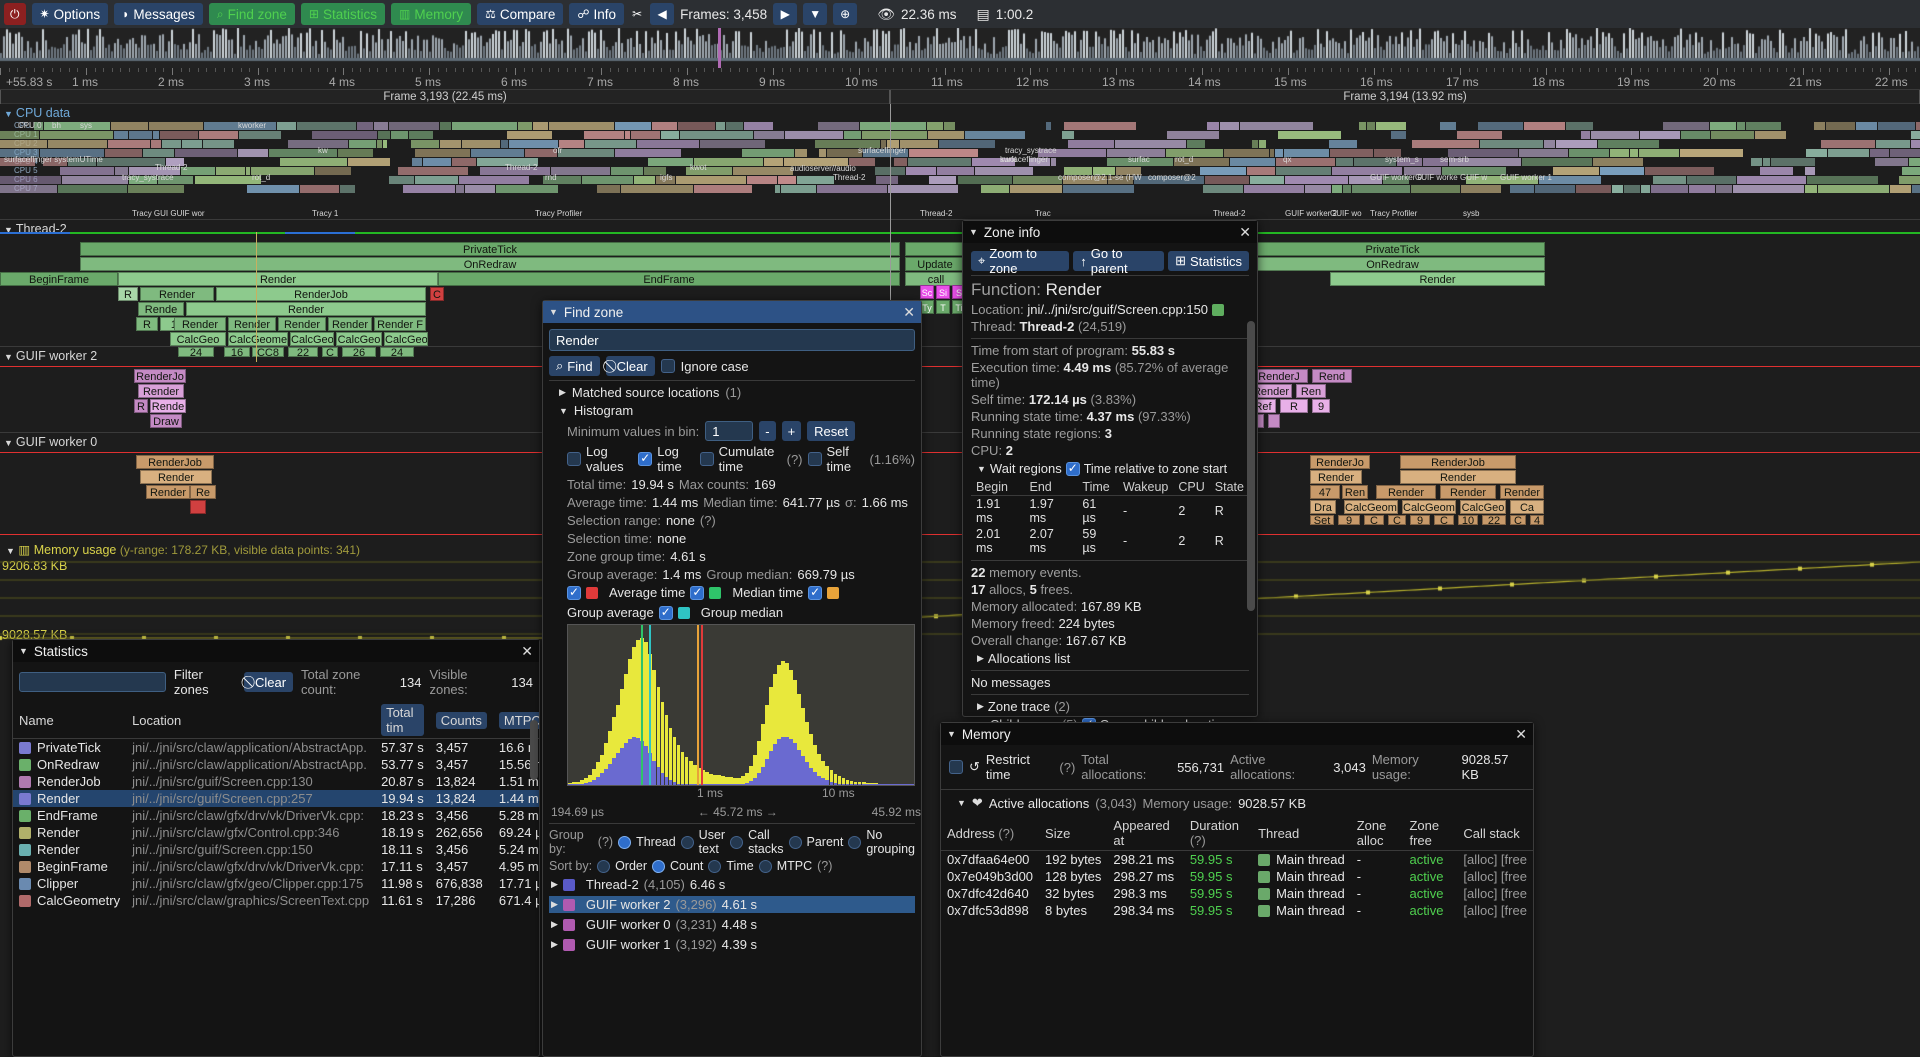  I want to click on memory-title-bar: ▼ Memory ✕, so click(1237, 734).